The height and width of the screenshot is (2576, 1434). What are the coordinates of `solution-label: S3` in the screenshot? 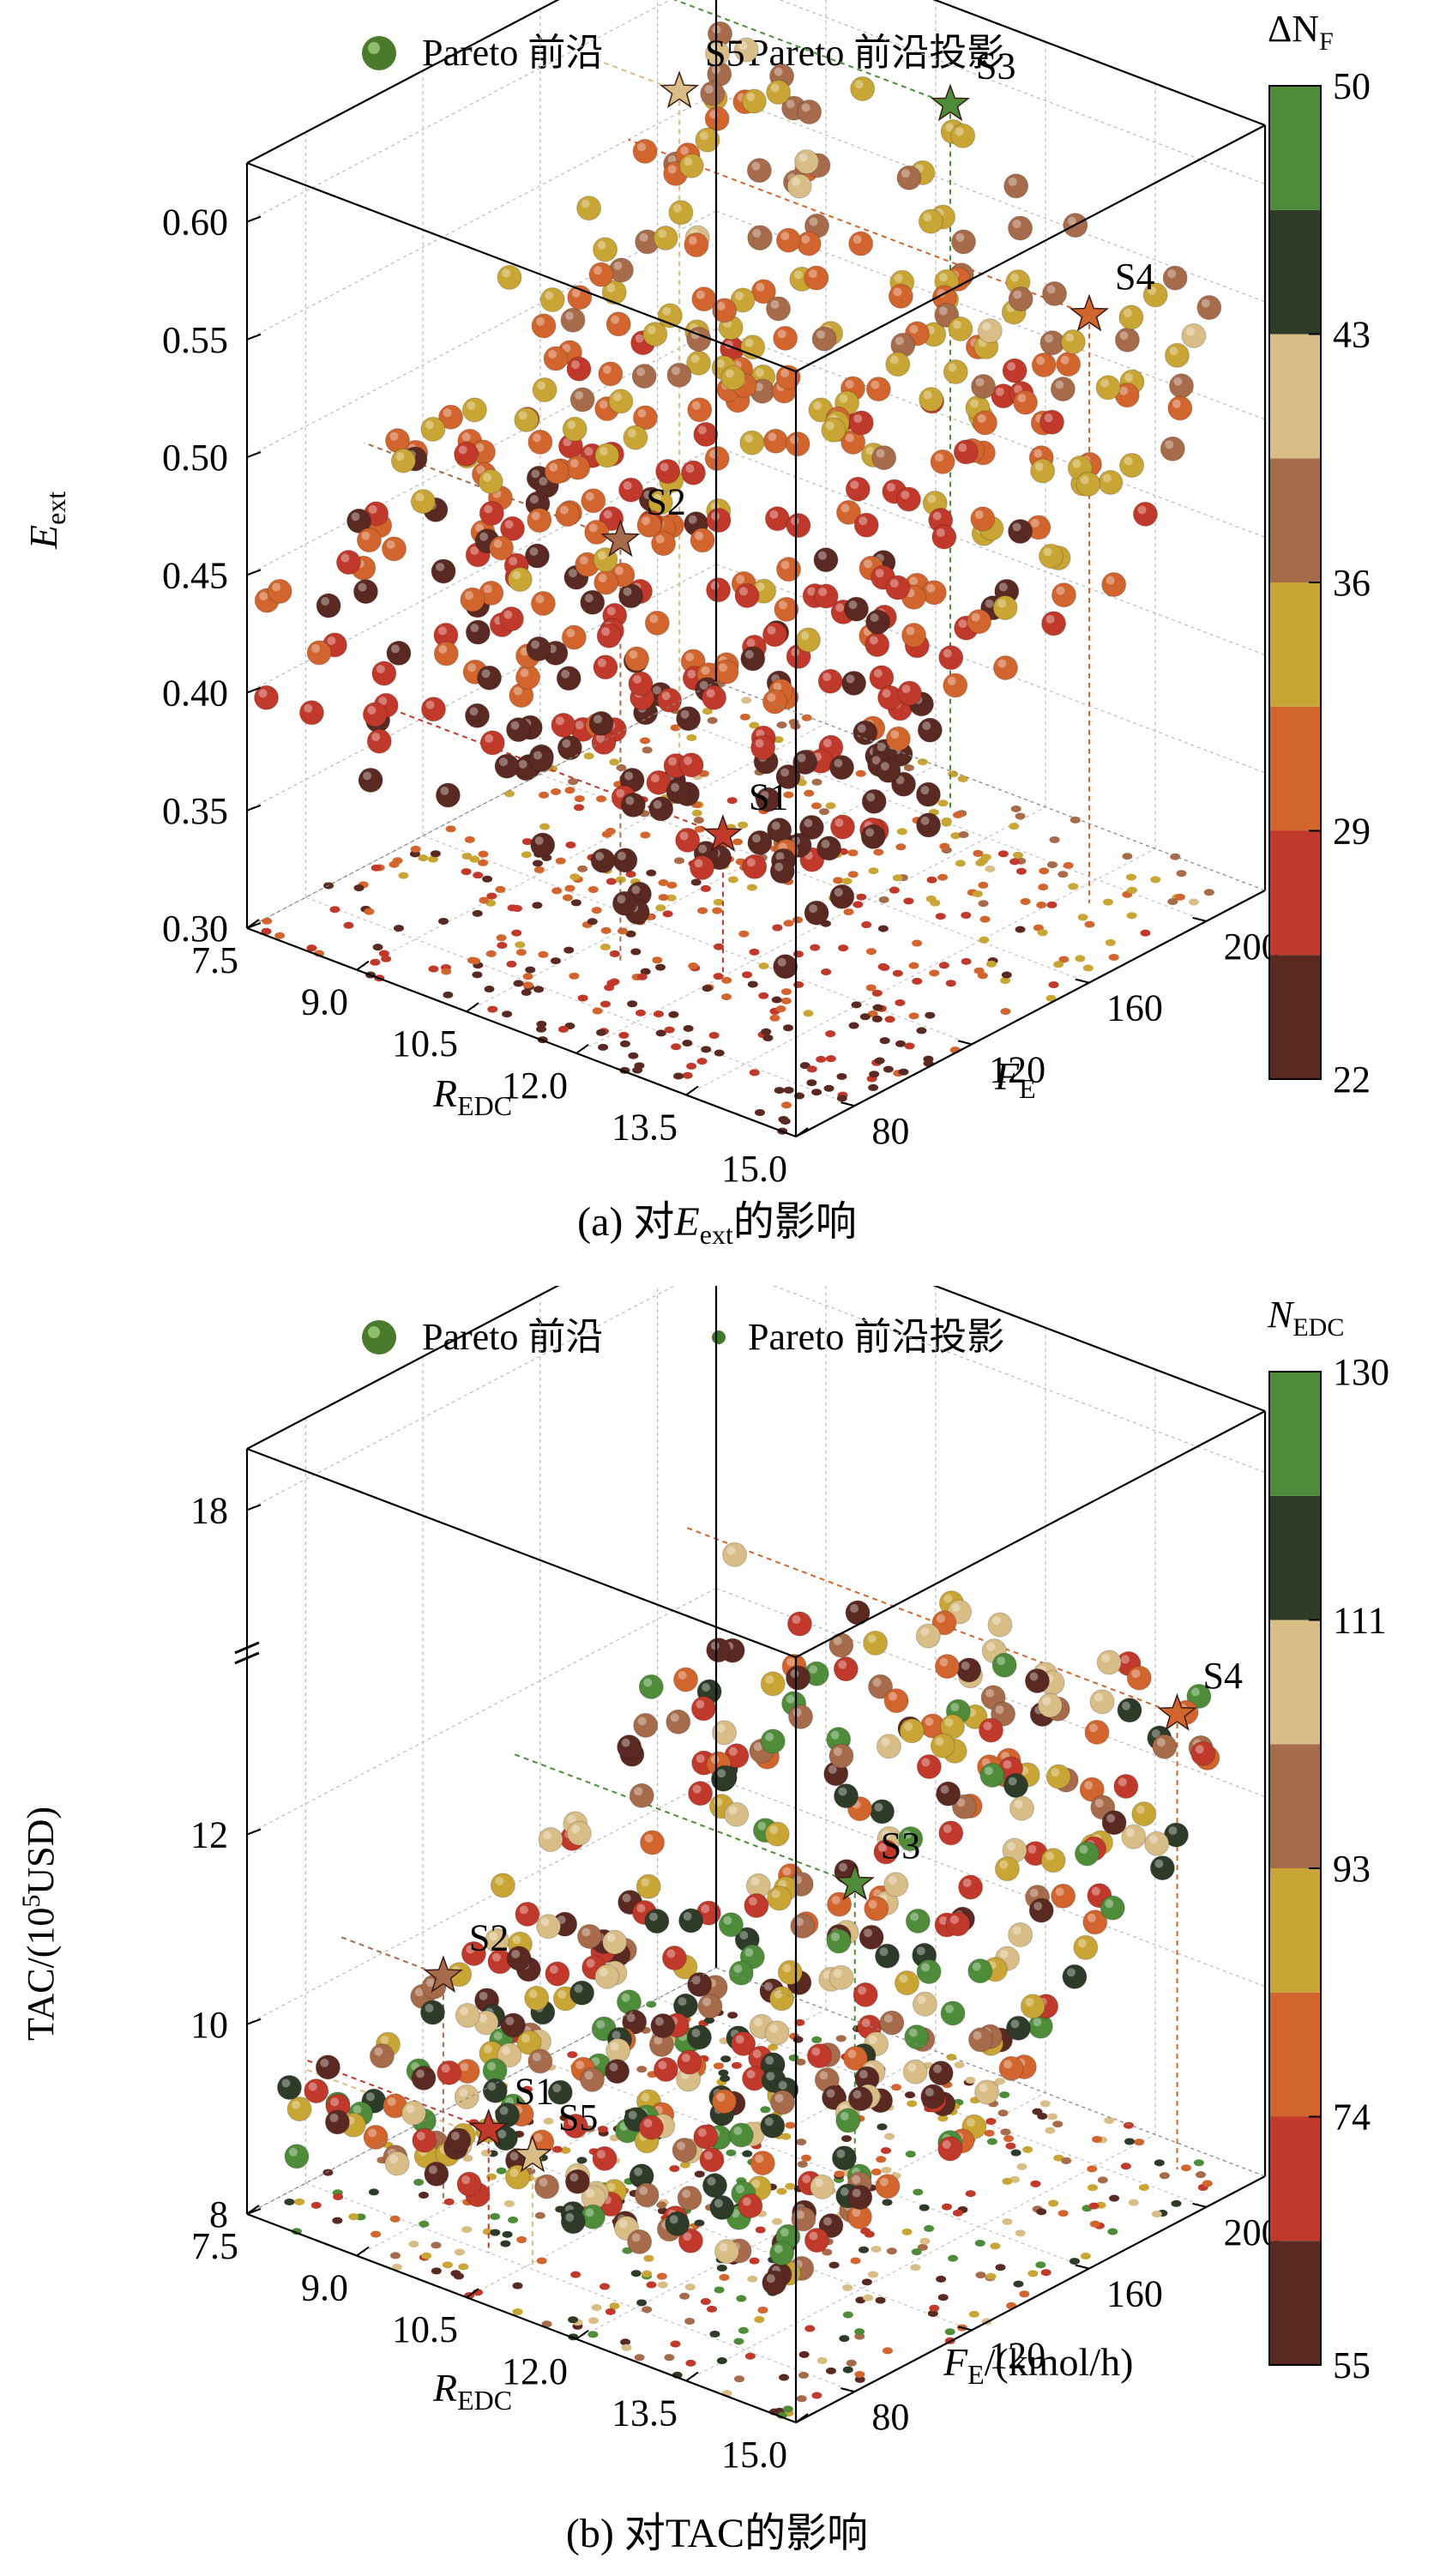 It's located at (995, 66).